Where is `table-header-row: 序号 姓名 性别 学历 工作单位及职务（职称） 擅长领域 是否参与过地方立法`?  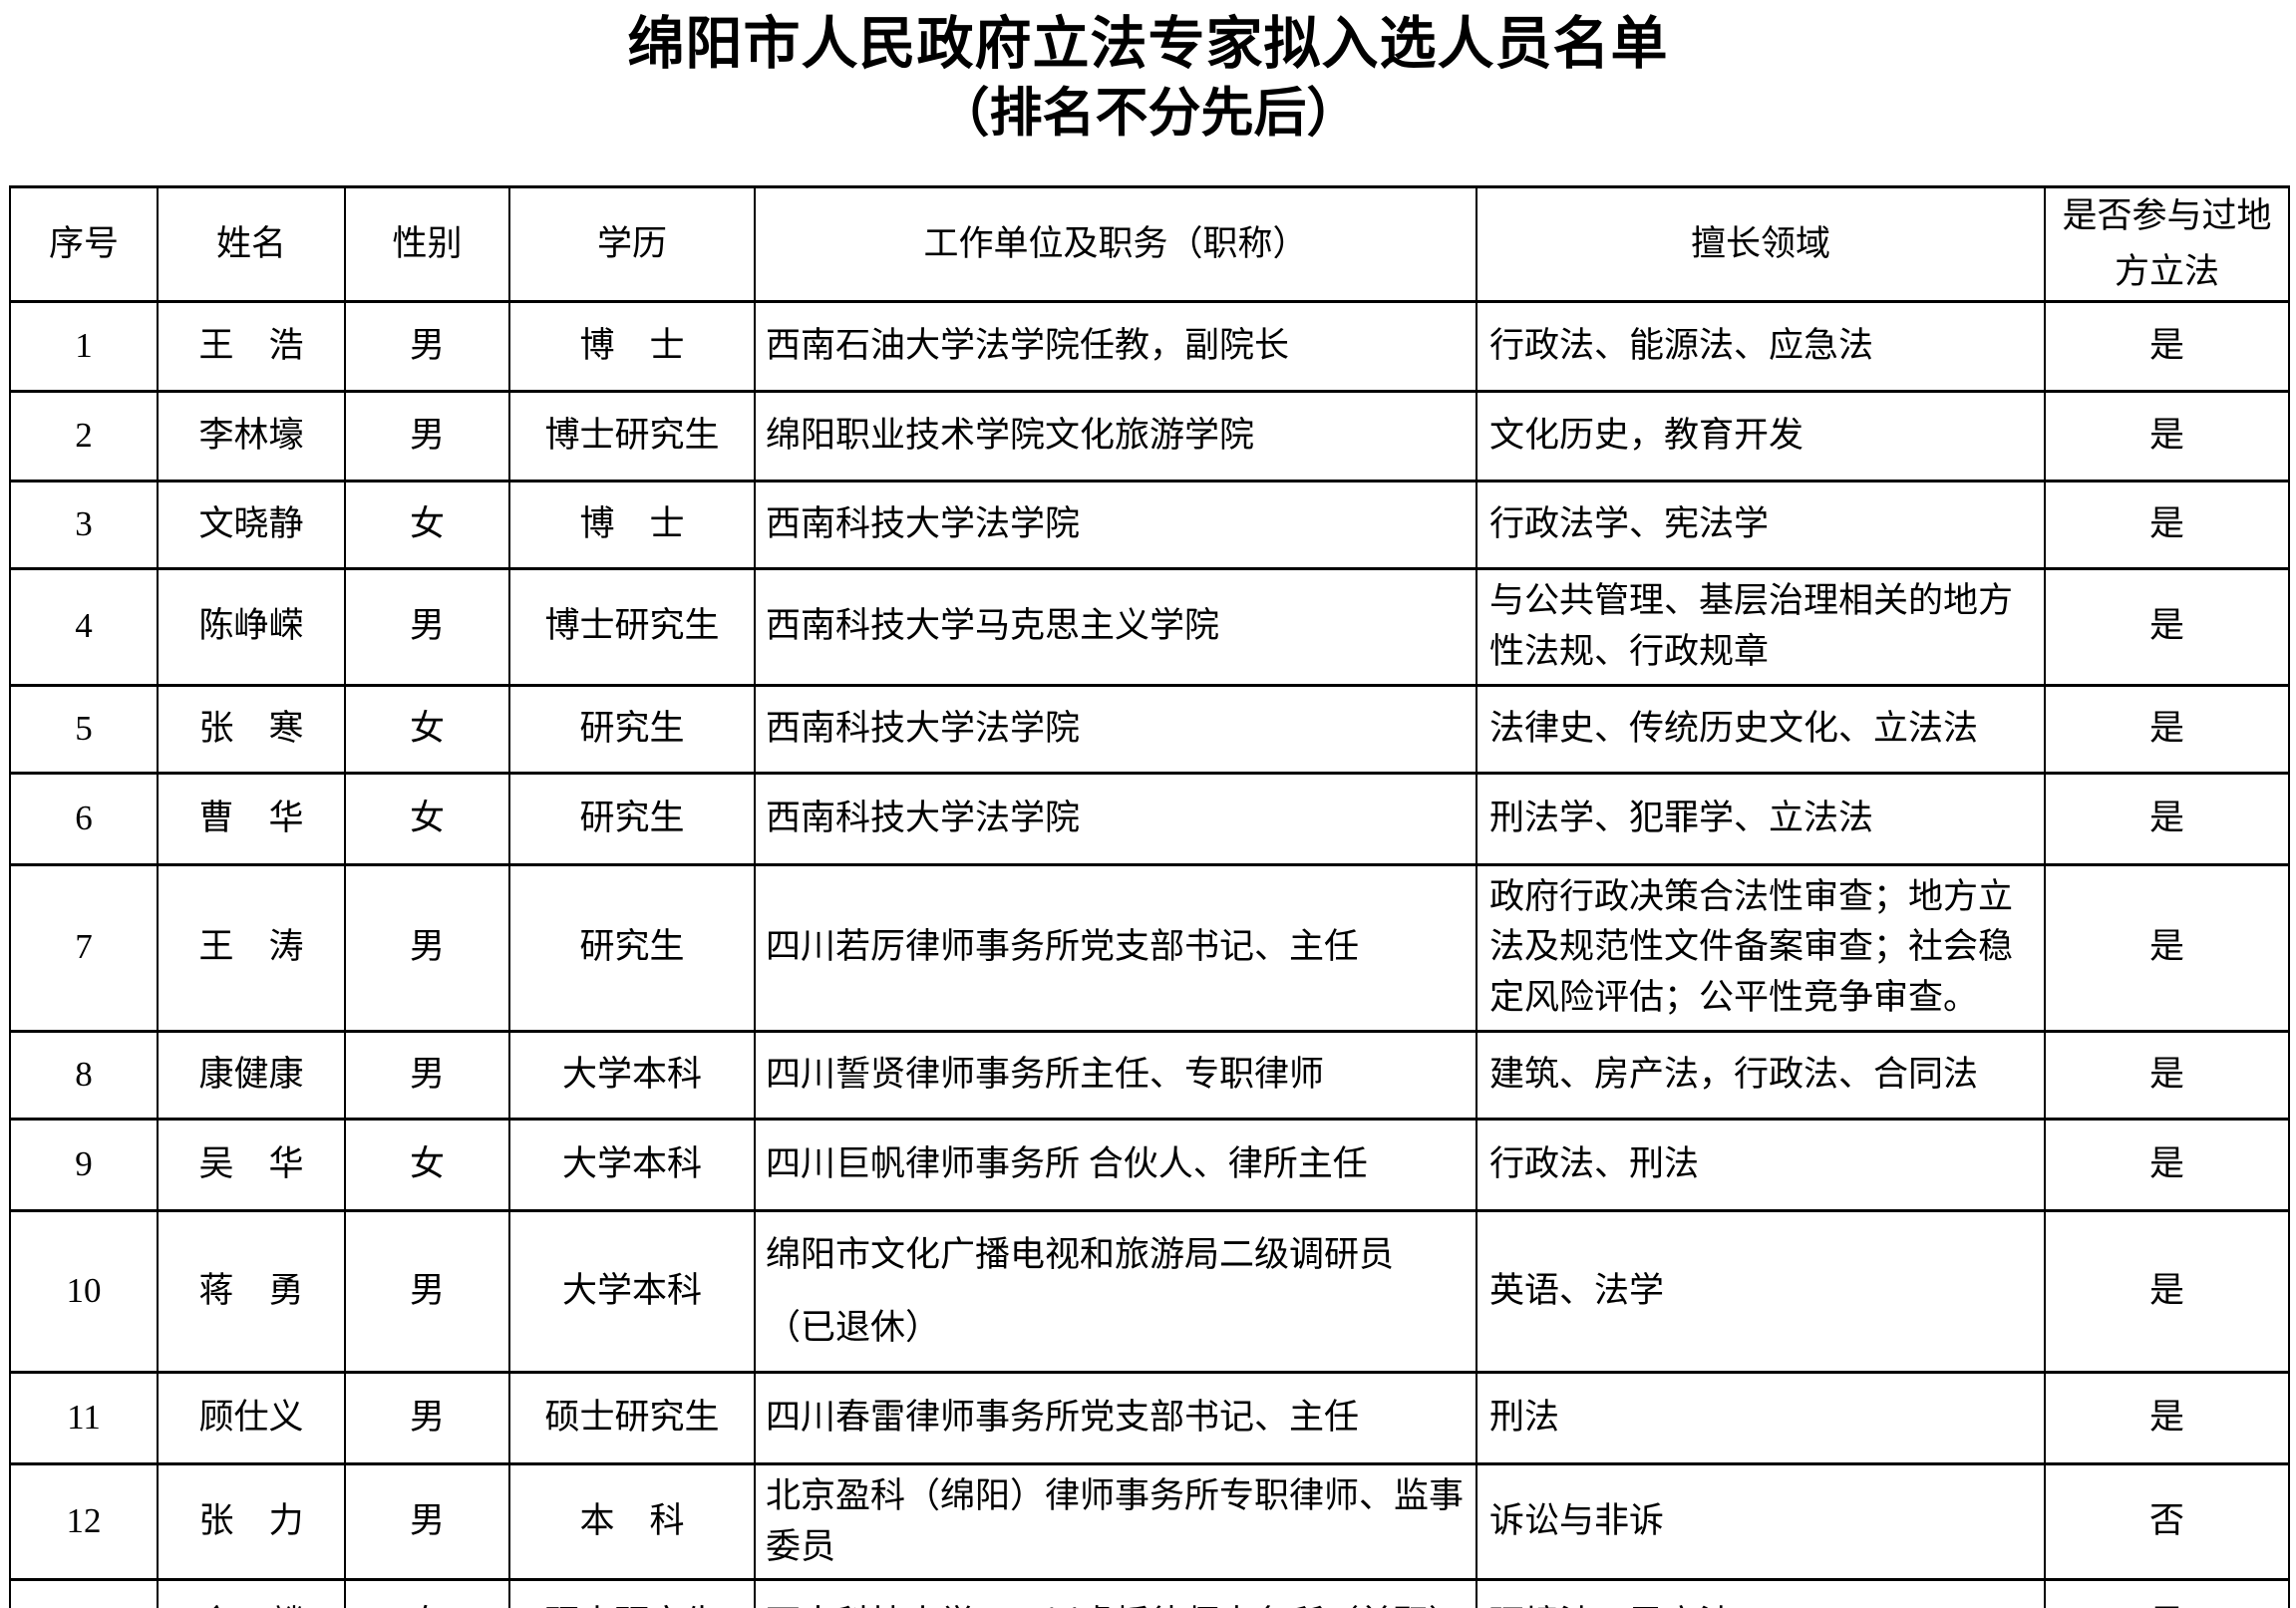
table-header-row: 序号 姓名 性别 学历 工作单位及职务（职称） 擅长领域 是否参与过地方立法 is located at coordinates (1149, 244).